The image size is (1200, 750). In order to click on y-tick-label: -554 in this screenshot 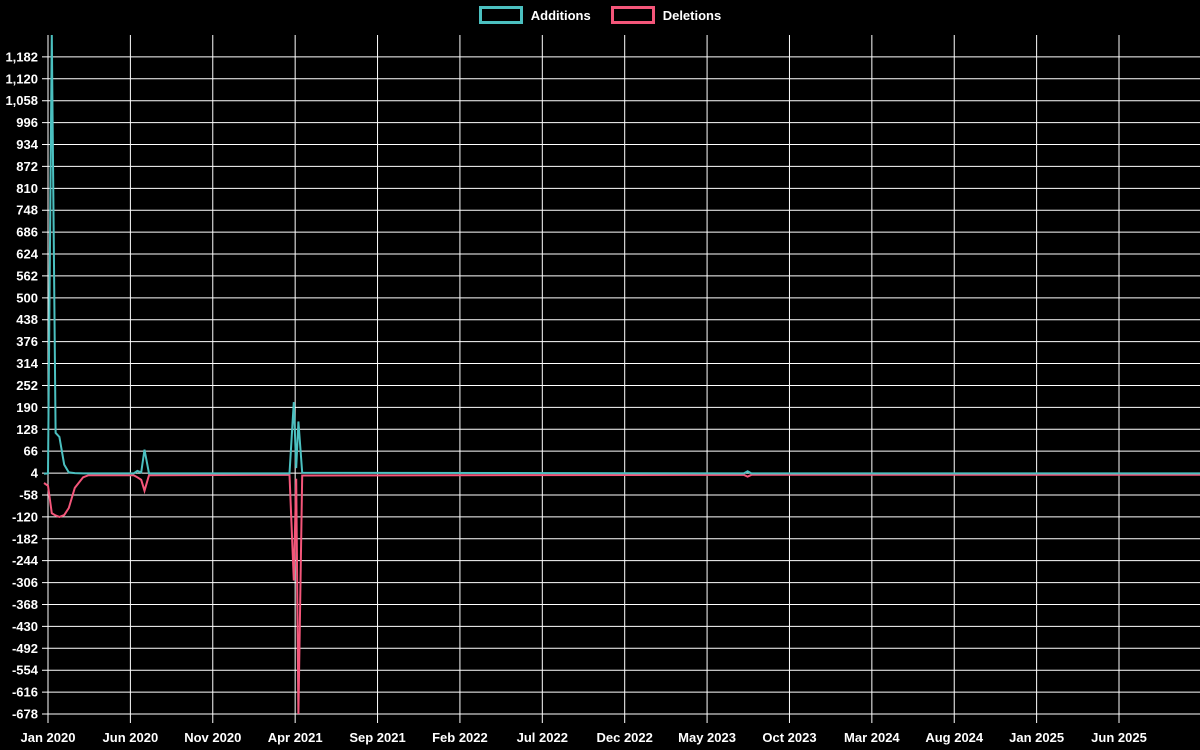, I will do `click(25, 670)`.